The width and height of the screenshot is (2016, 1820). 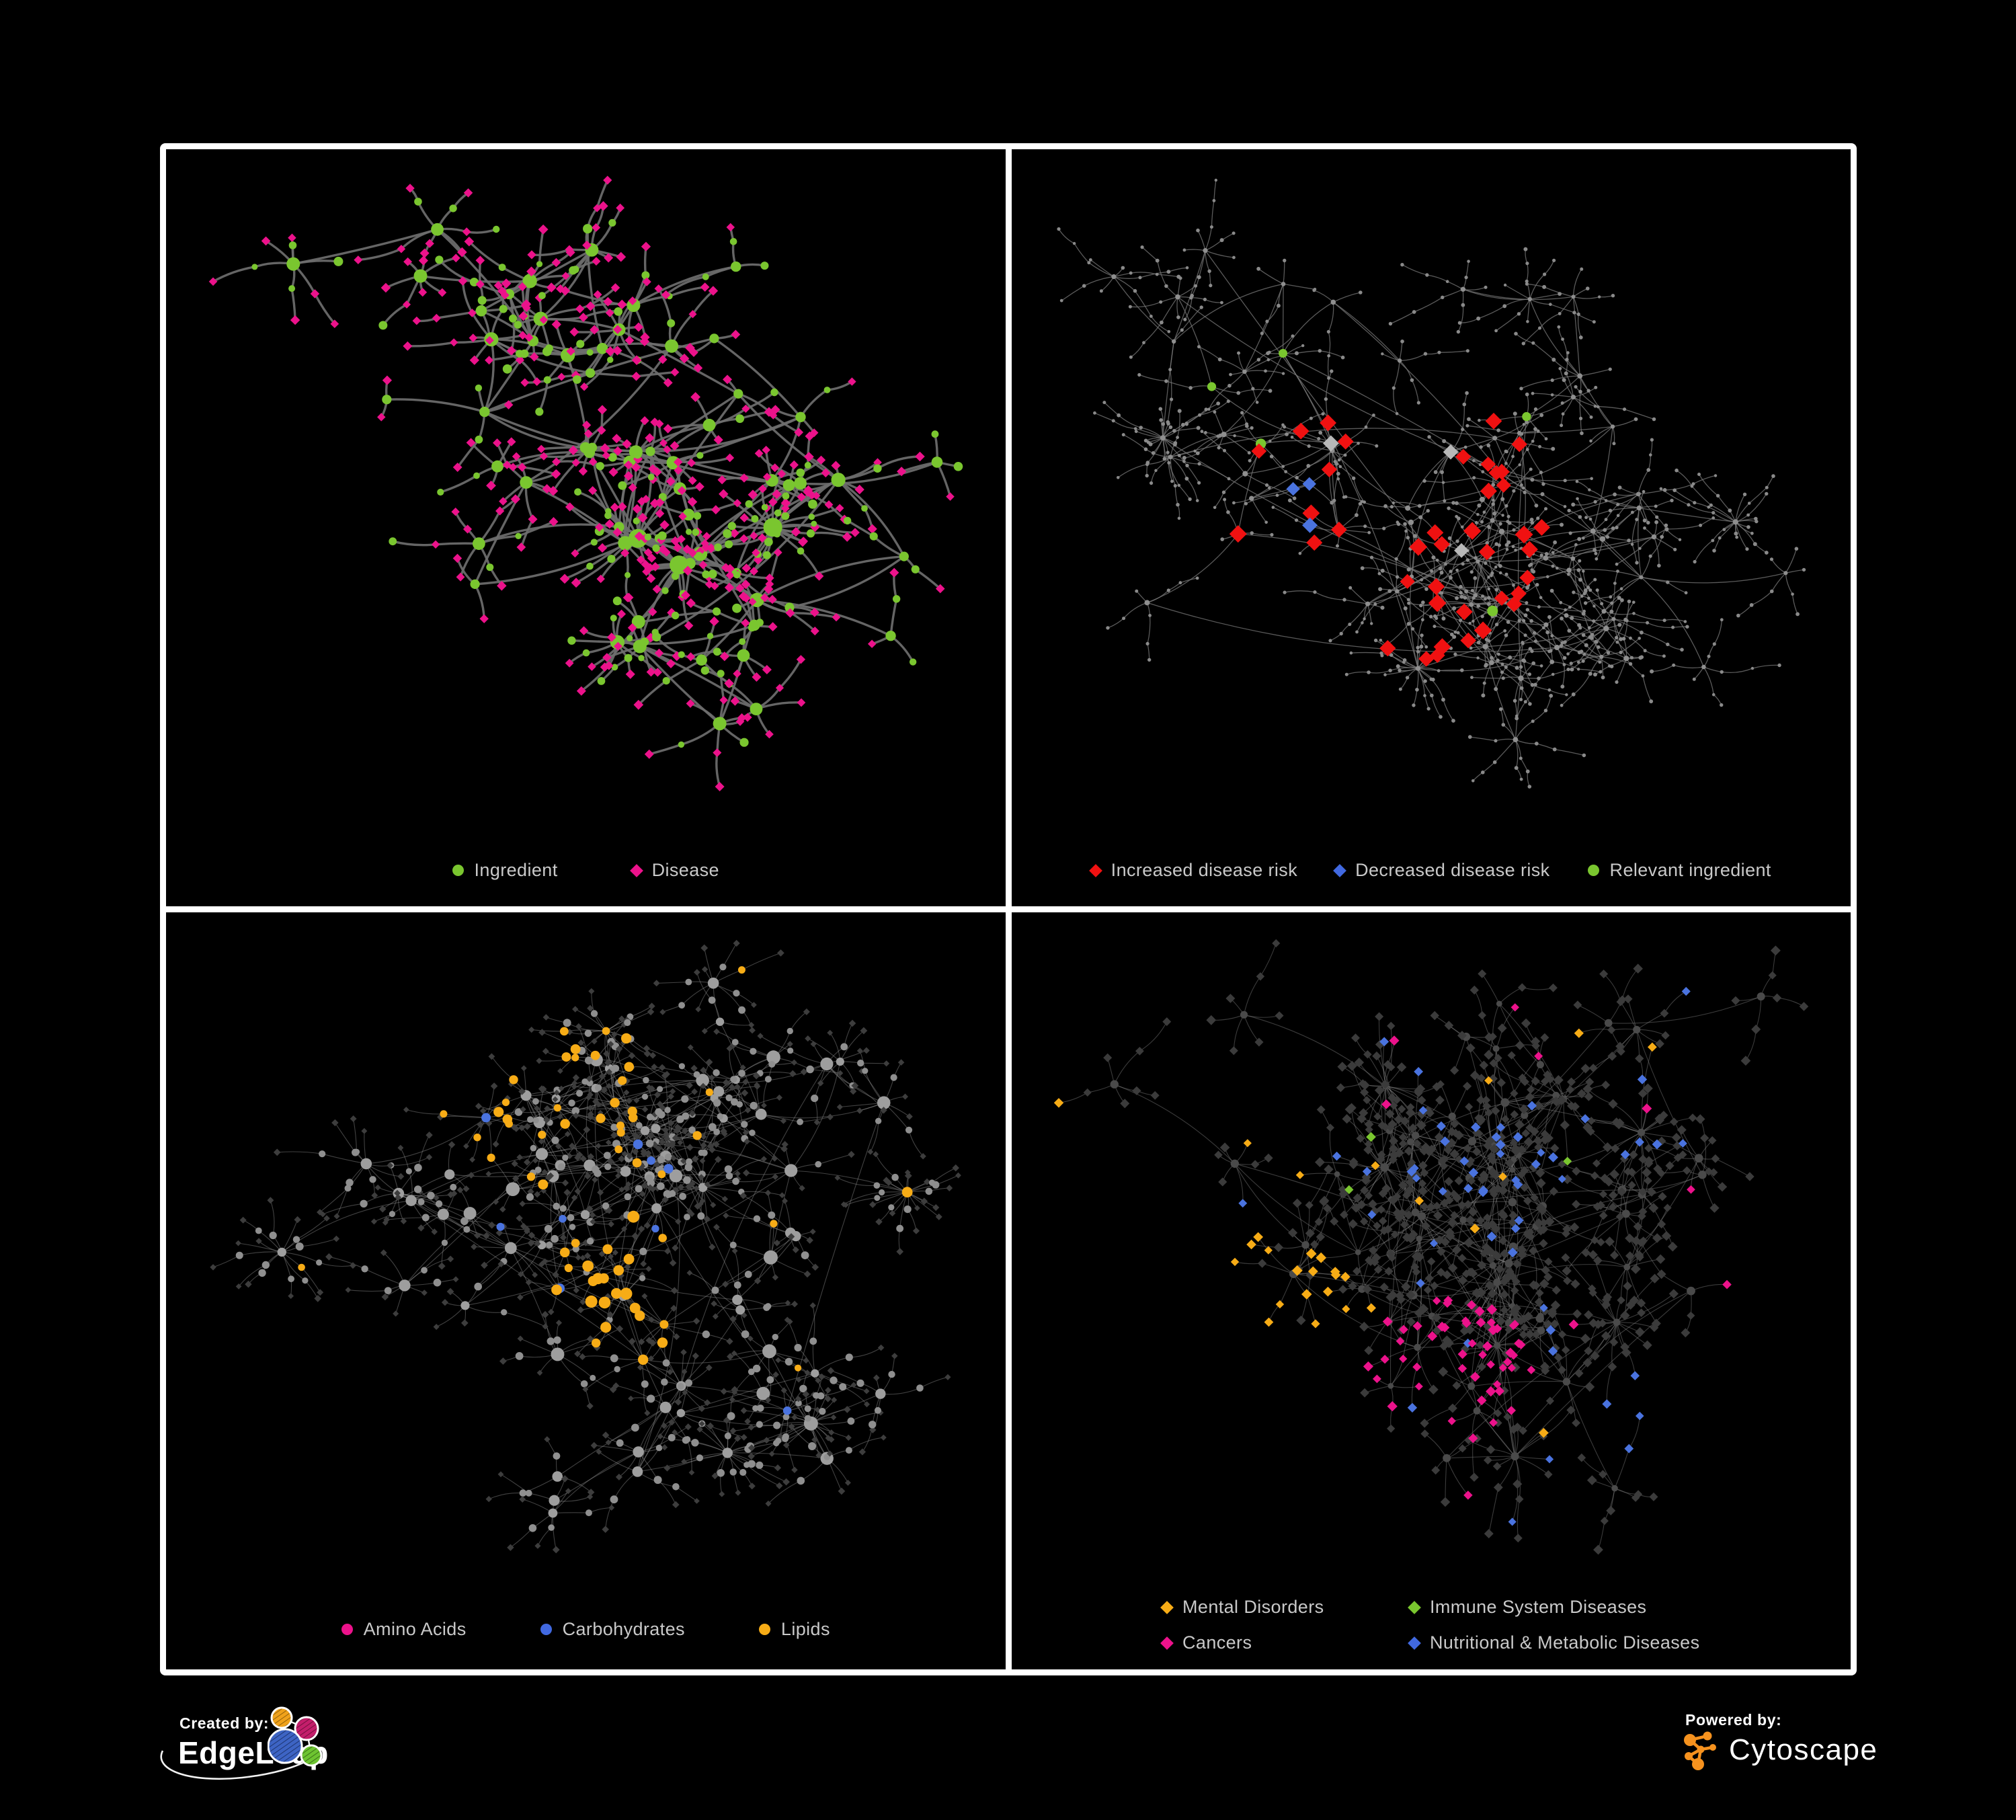 I want to click on legend-label: Cancers, so click(x=1217, y=1642).